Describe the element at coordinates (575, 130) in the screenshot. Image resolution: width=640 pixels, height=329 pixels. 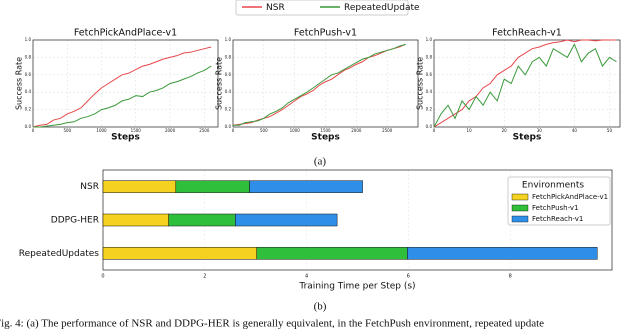
I see `x-tick-label: 40` at that location.